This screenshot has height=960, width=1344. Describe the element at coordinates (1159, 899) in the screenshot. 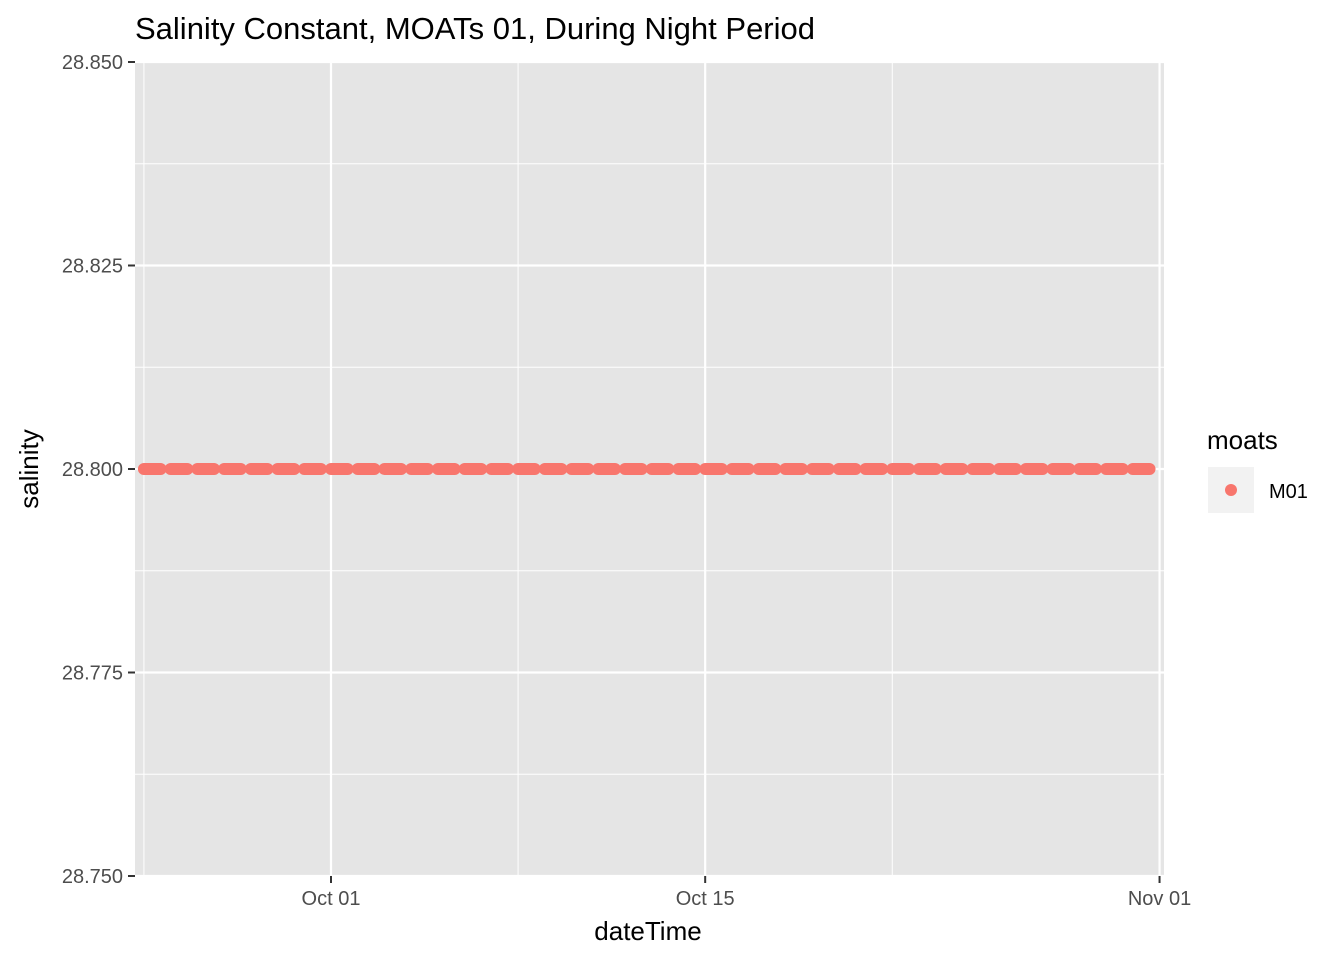

I see `x-tick-label: Nov 01` at that location.